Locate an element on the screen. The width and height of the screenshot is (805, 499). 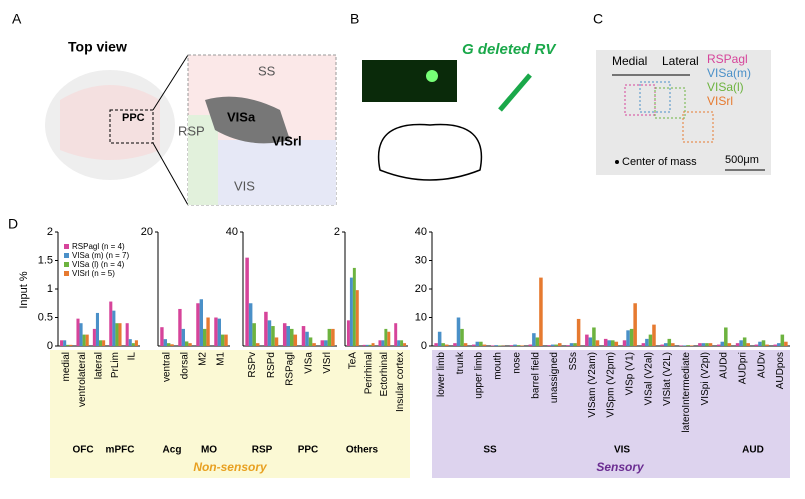
x-tick-label: nose is located at coordinates (516, 363).